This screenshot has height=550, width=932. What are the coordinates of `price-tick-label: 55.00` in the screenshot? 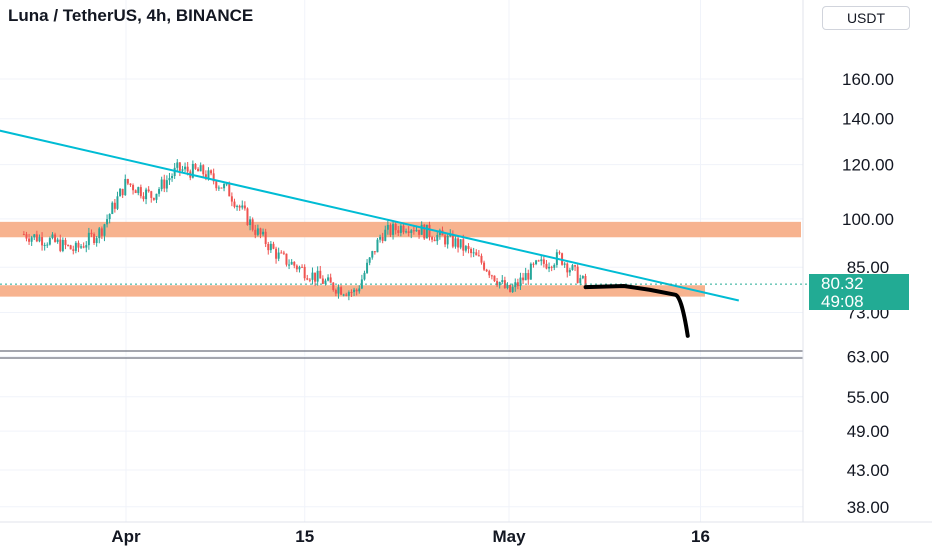 It's located at (868, 397).